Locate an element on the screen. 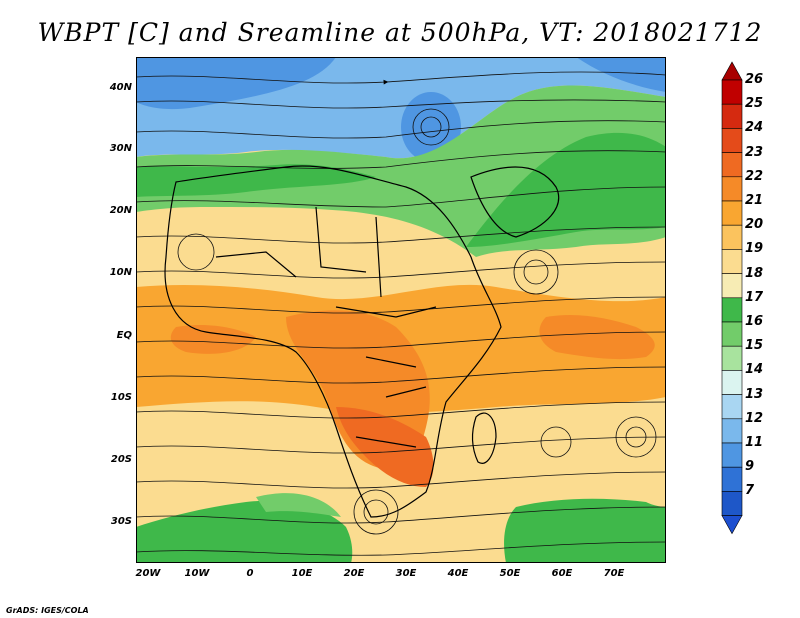 This screenshot has height=618, width=800. wbpt-green-band-south is located at coordinates (585, 530).